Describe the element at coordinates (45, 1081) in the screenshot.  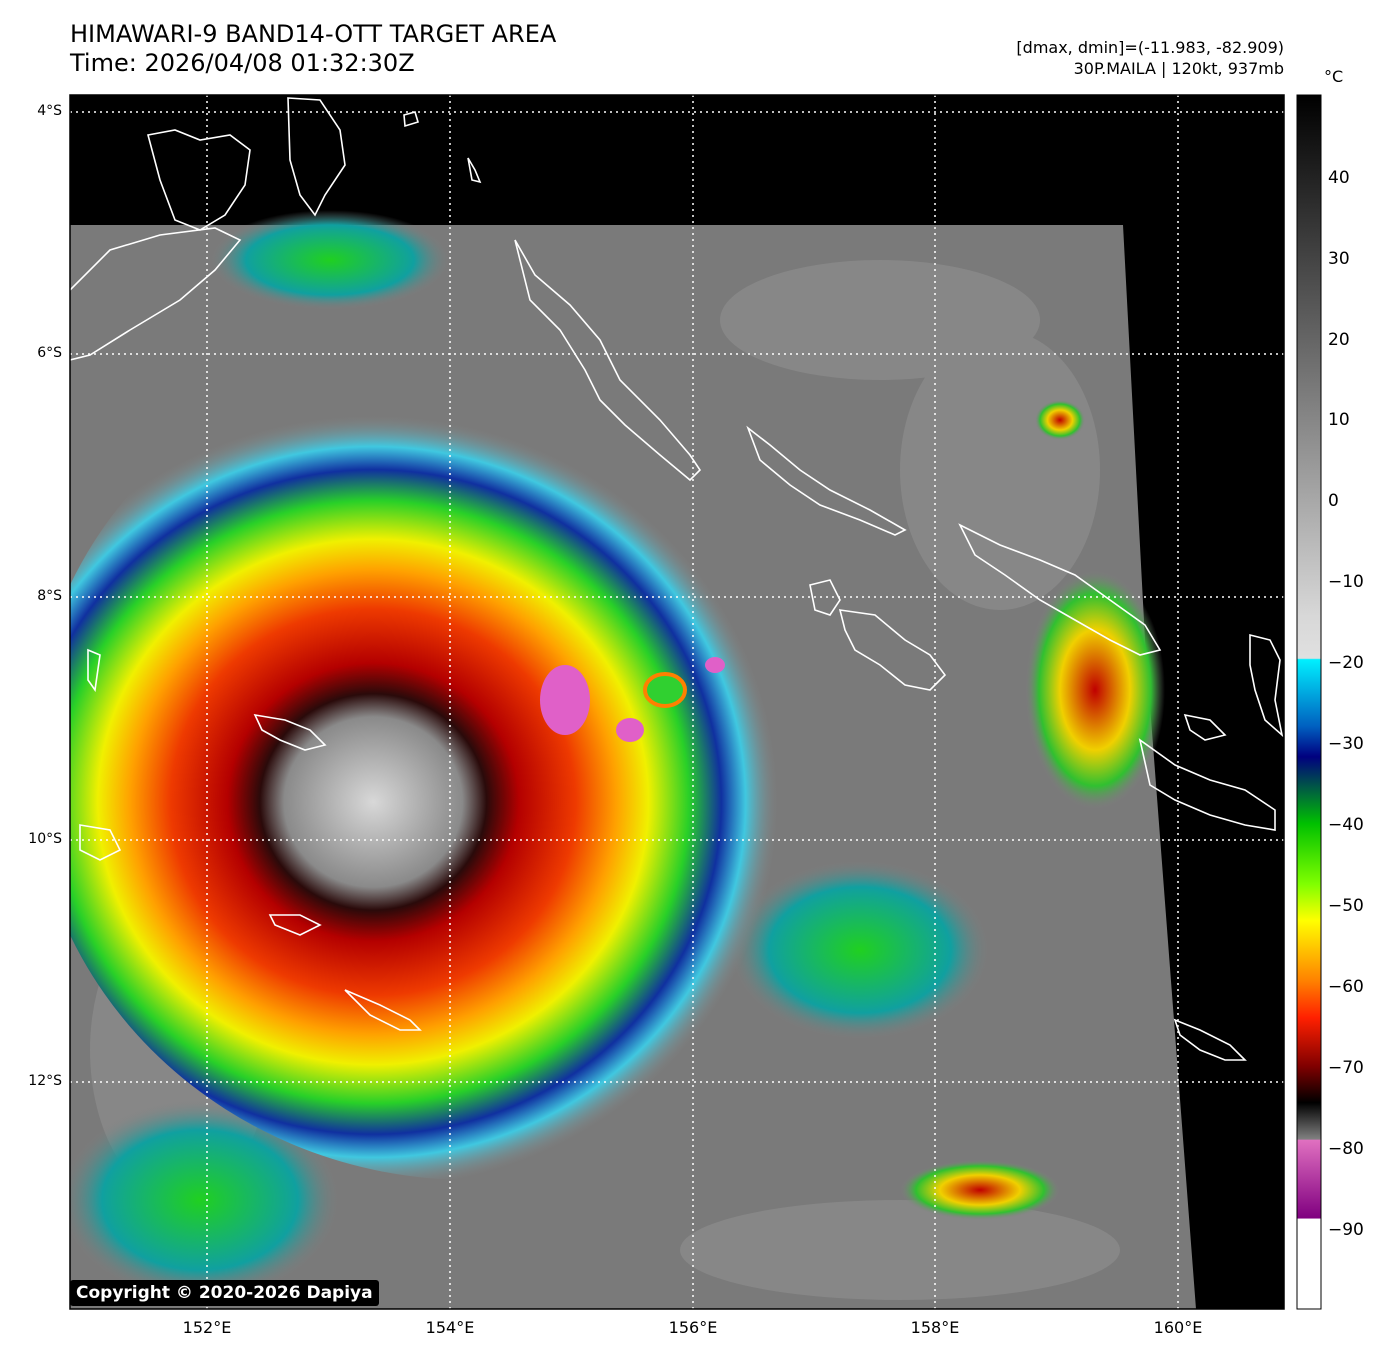
I see `lat-label-12s: 12°S` at that location.